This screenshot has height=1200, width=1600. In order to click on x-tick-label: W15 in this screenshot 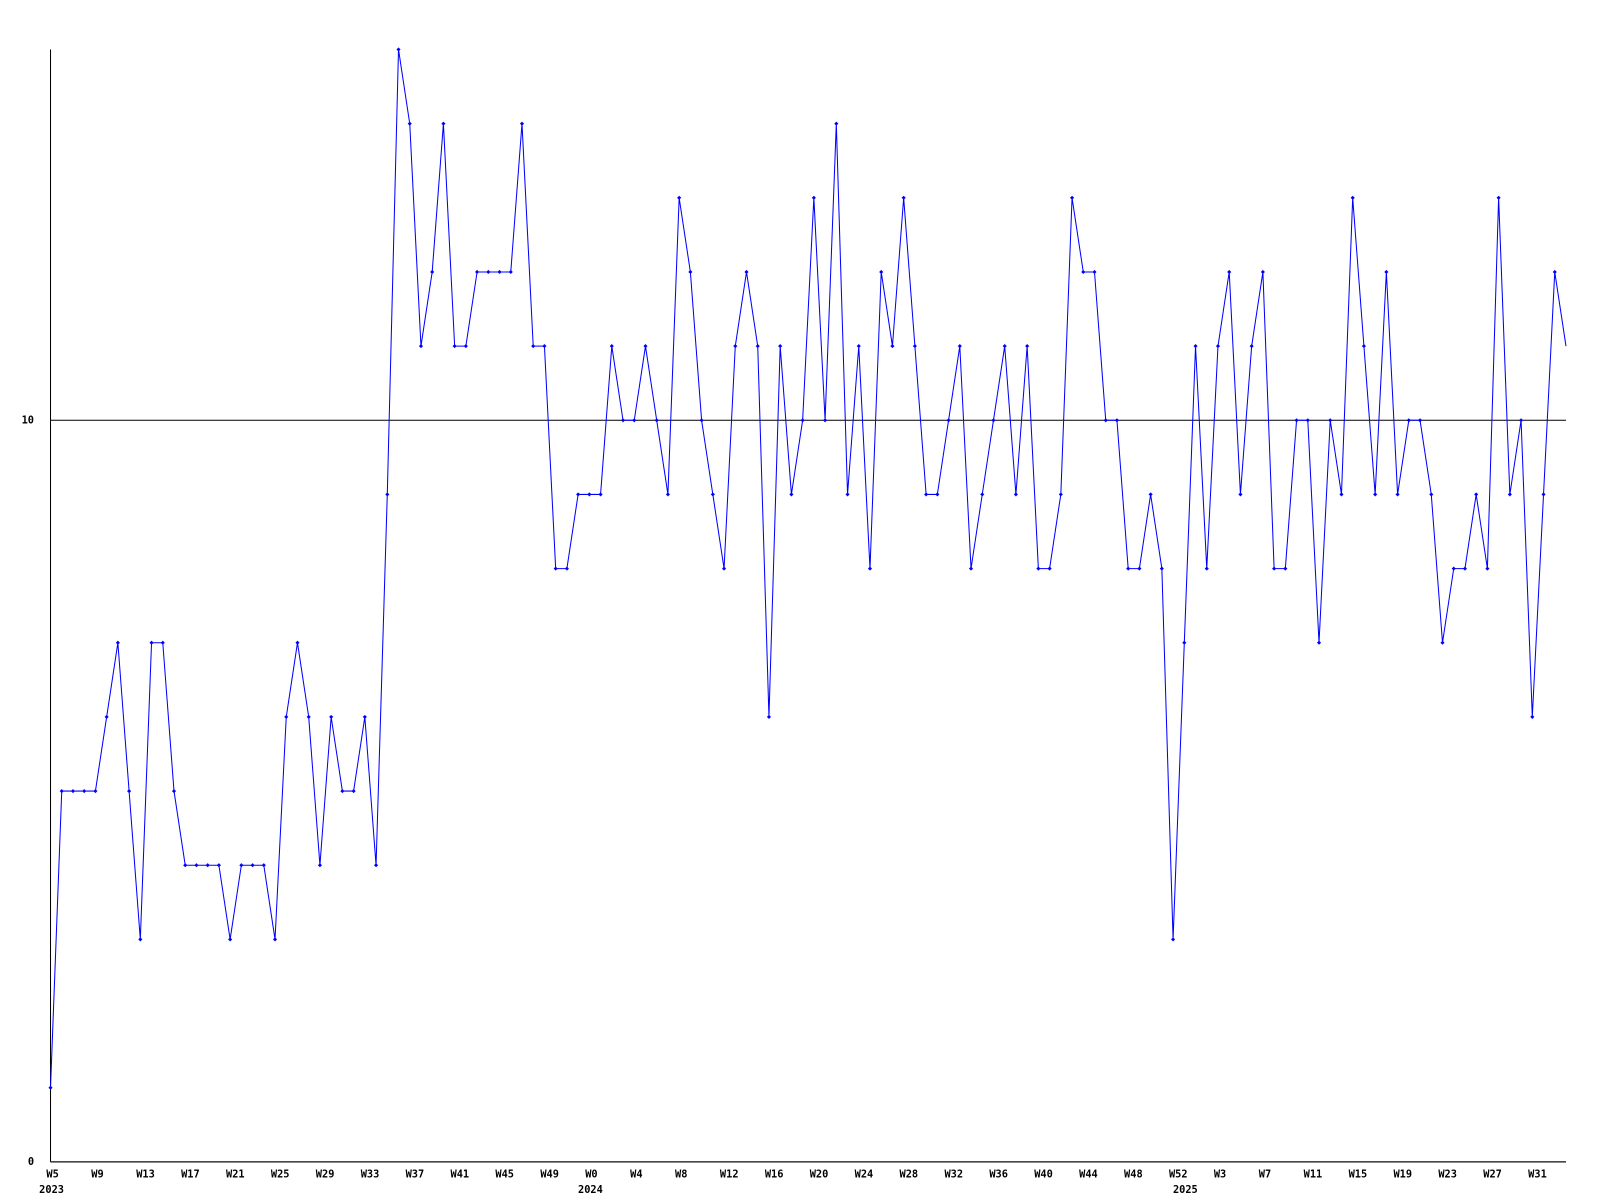, I will do `click(1358, 1174)`.